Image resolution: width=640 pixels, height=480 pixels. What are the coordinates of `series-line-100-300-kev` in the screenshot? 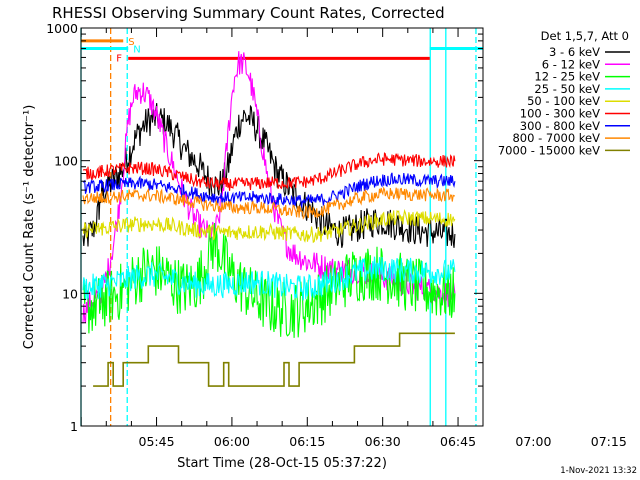 It's located at (269, 171).